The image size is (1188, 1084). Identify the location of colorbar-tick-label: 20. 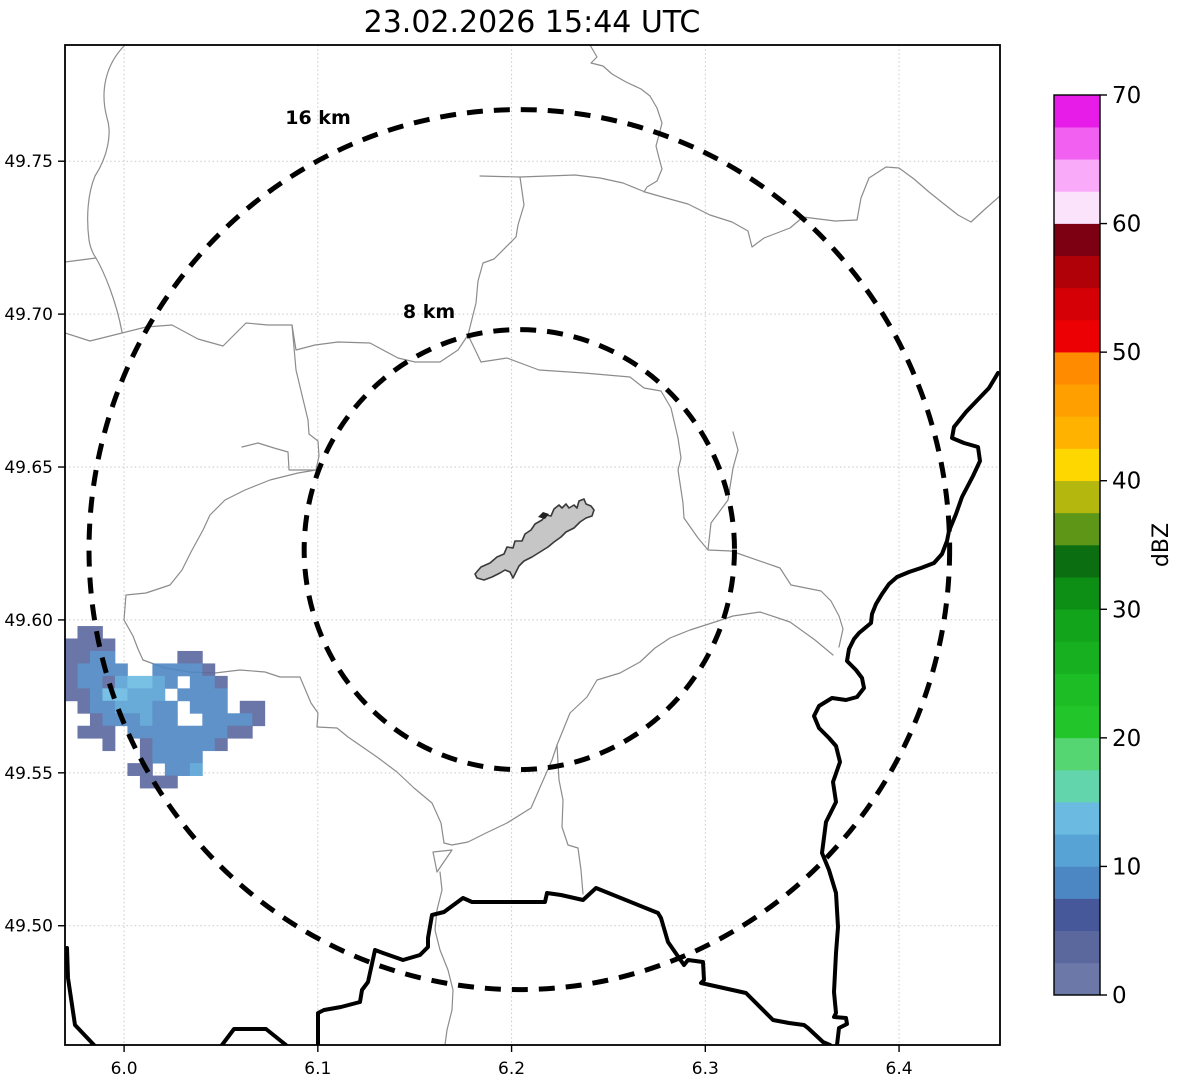
(1126, 739).